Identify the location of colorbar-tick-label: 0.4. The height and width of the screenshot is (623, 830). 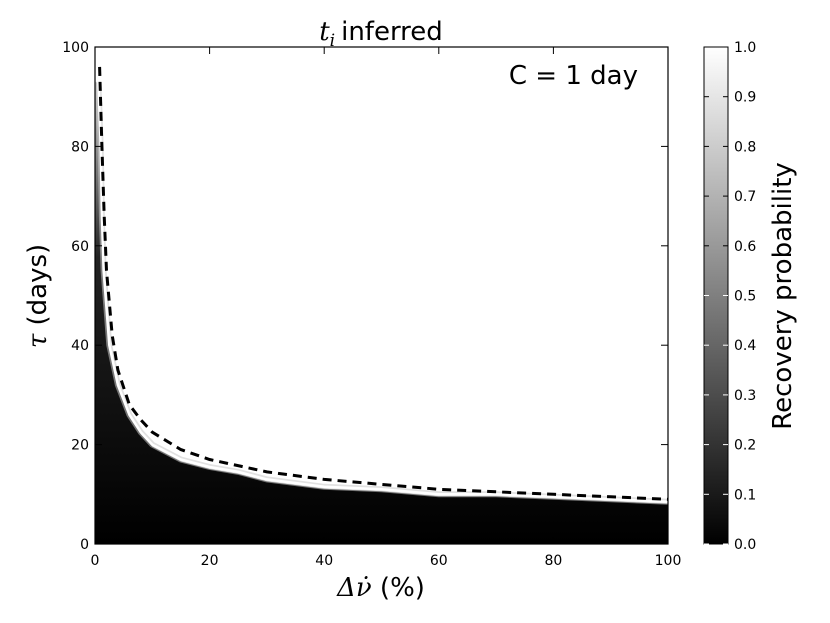
(745, 346).